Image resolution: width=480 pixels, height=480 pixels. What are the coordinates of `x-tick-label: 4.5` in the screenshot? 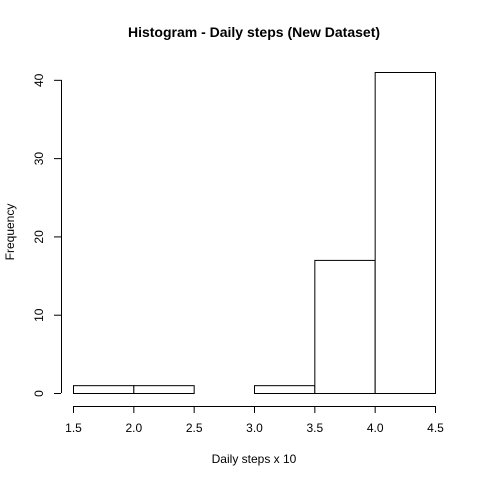 It's located at (435, 428).